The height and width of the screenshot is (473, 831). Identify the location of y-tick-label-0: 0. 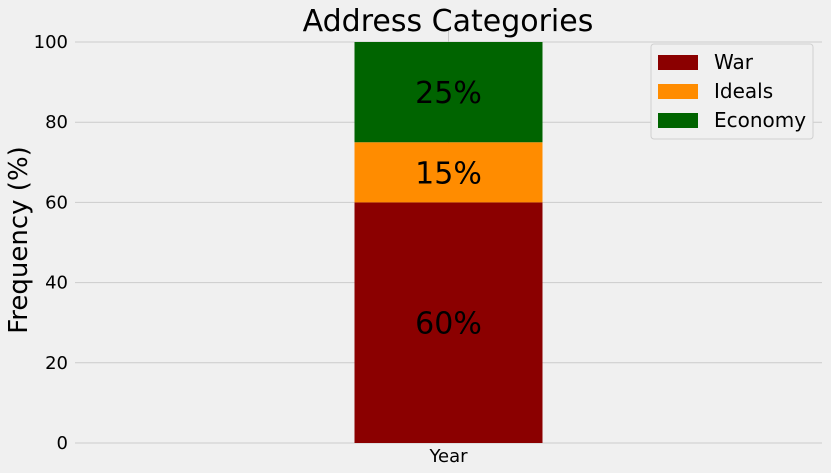
(62, 443).